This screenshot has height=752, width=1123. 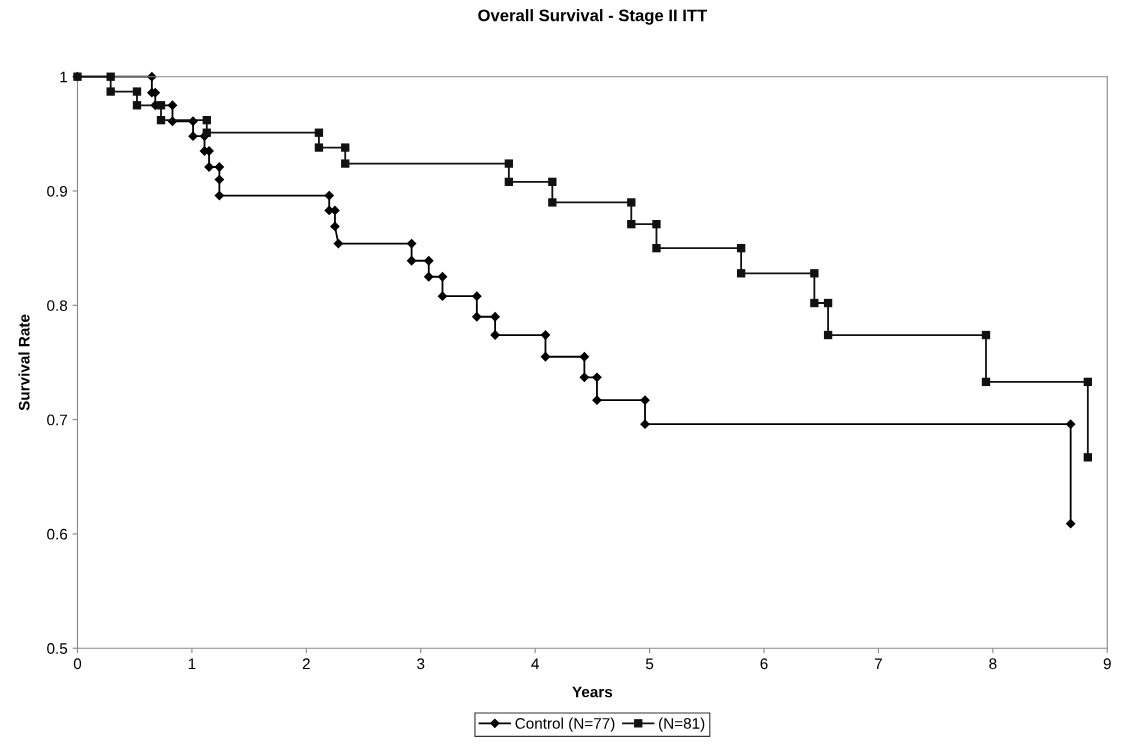 What do you see at coordinates (192, 664) in the screenshot?
I see `x-tick-label: 1` at bounding box center [192, 664].